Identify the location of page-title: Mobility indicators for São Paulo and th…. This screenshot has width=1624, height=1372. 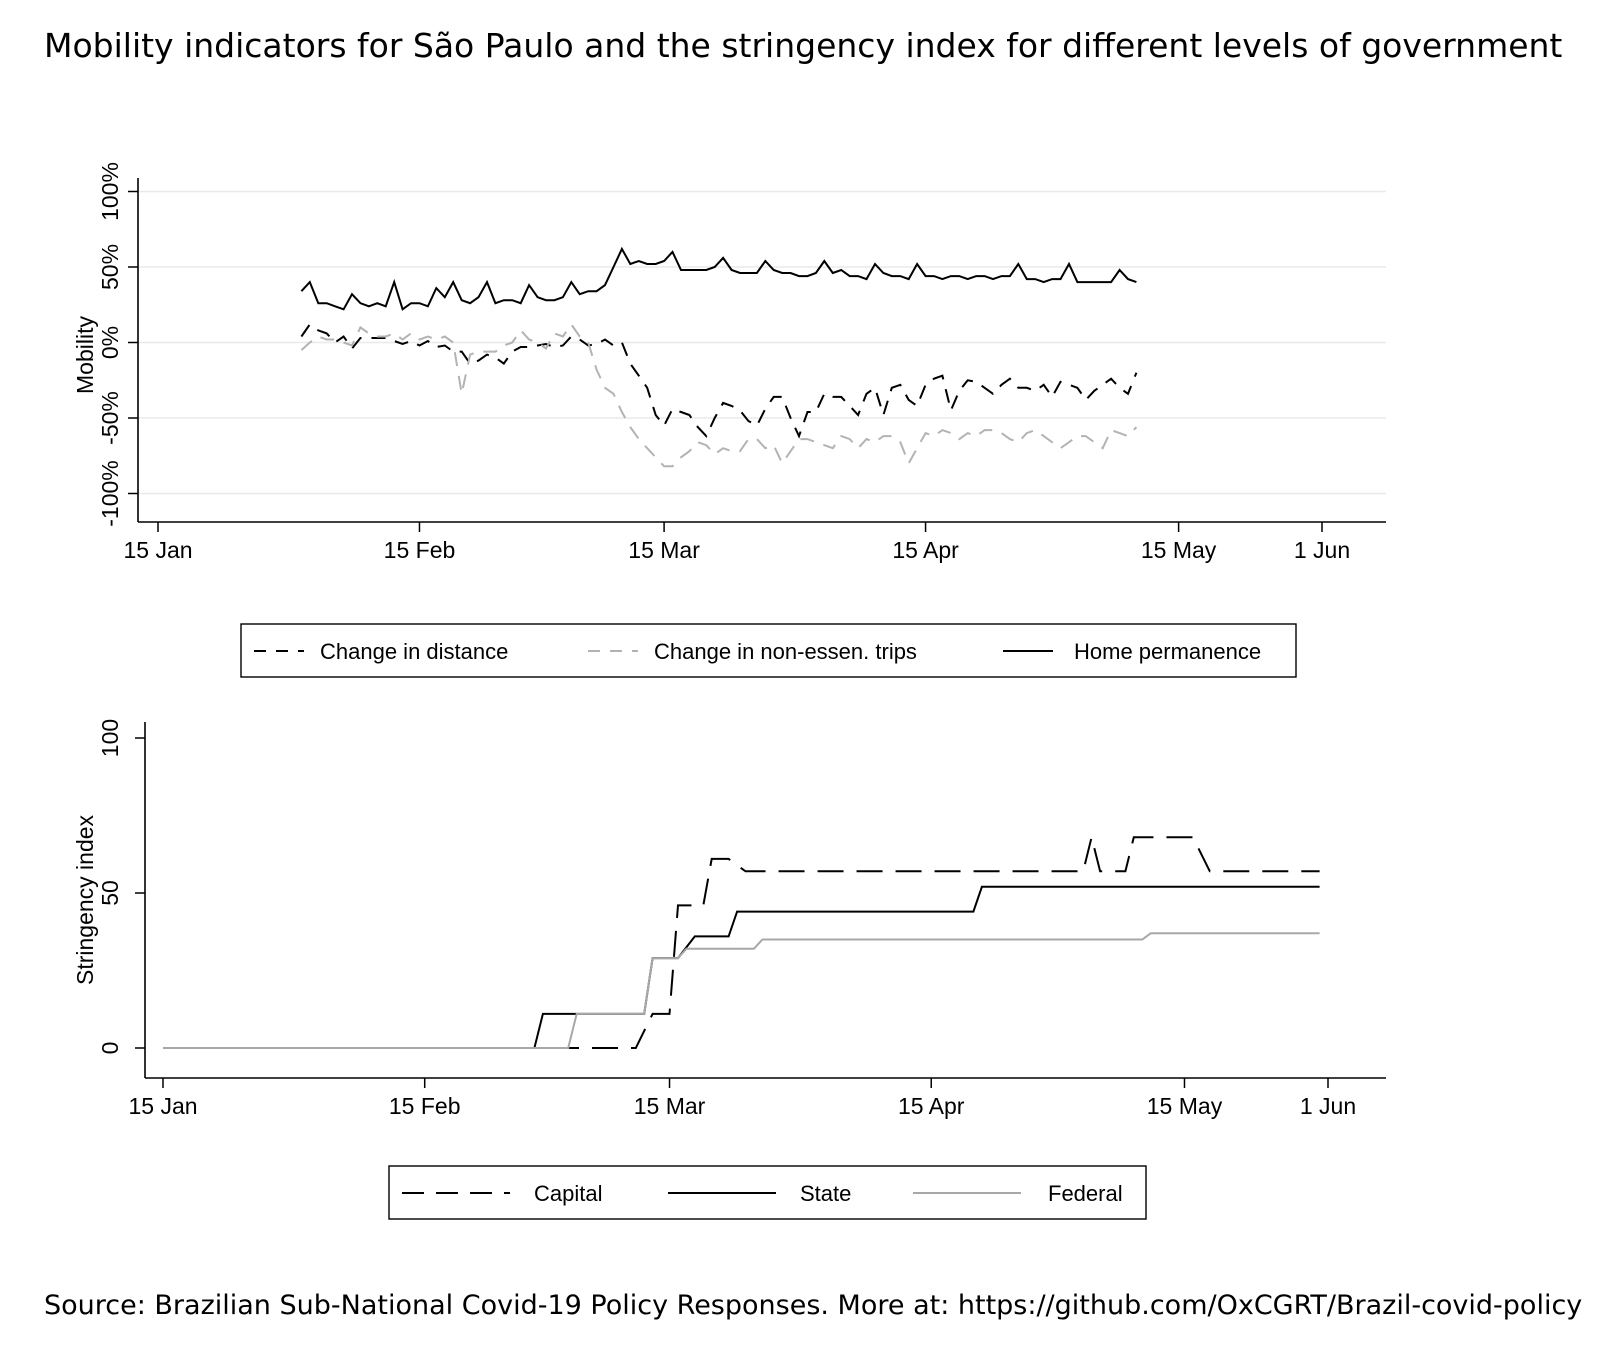
(803, 45).